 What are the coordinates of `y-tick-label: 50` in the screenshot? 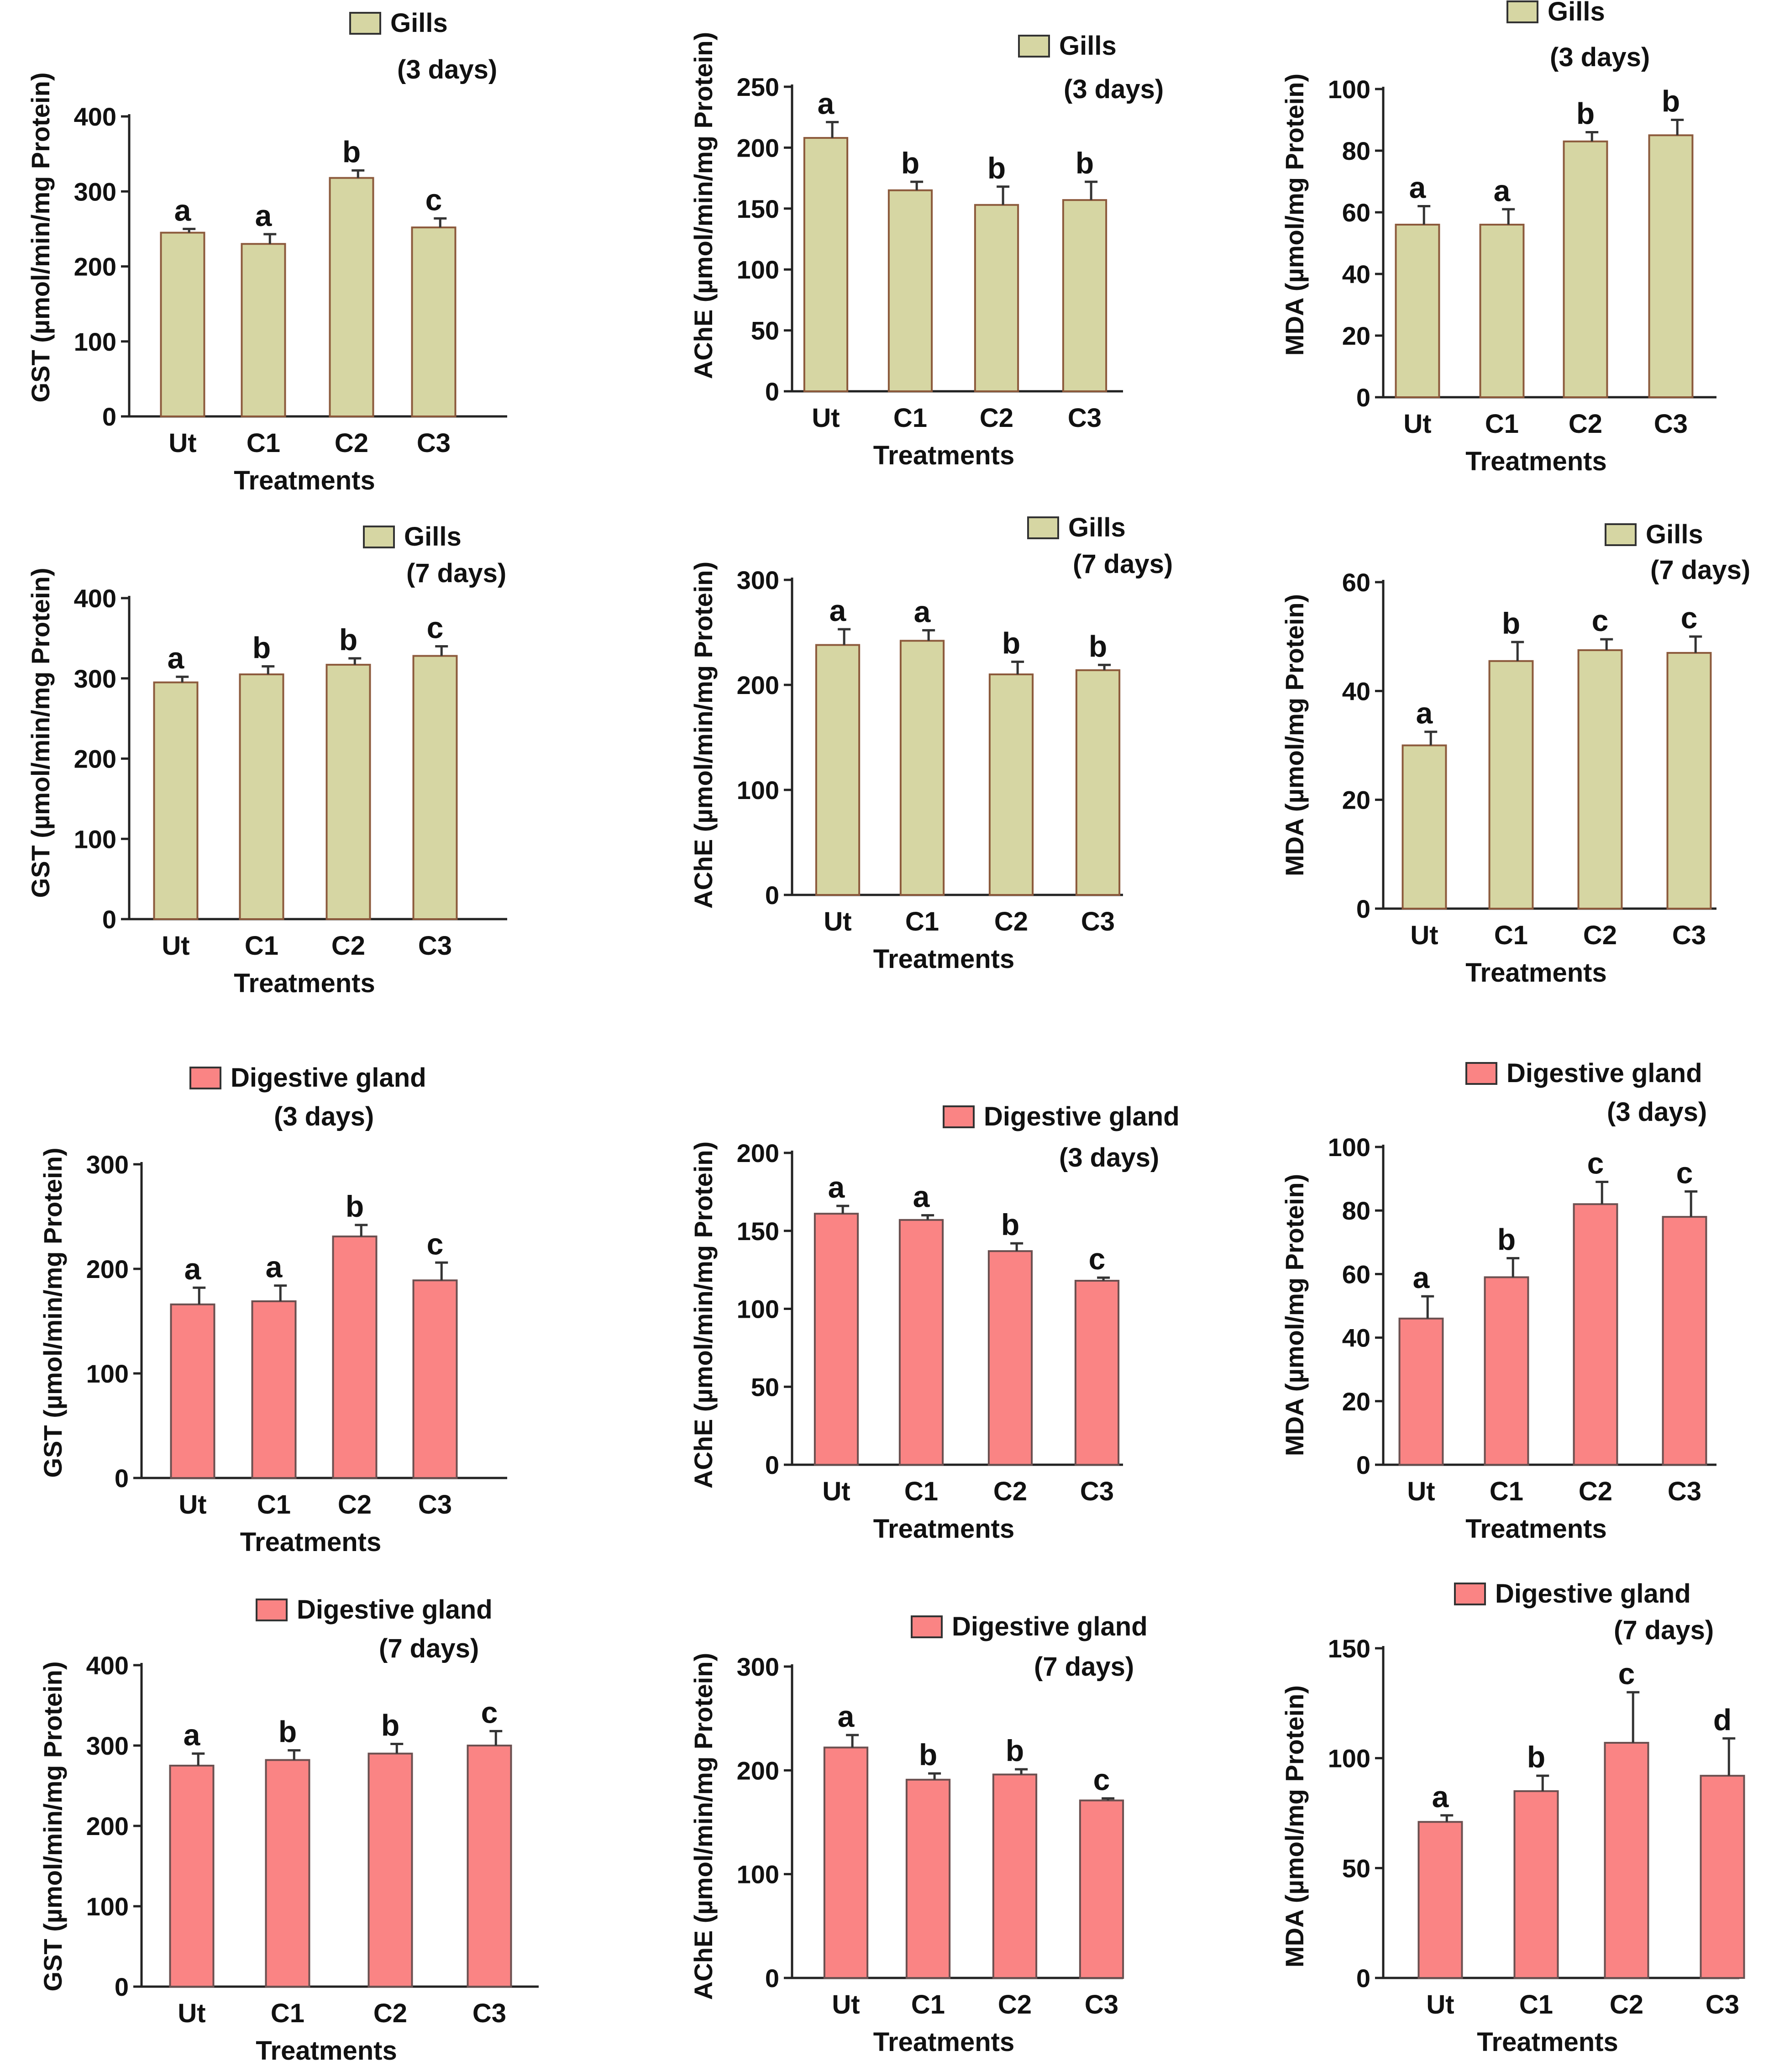 It's located at (1356, 1868).